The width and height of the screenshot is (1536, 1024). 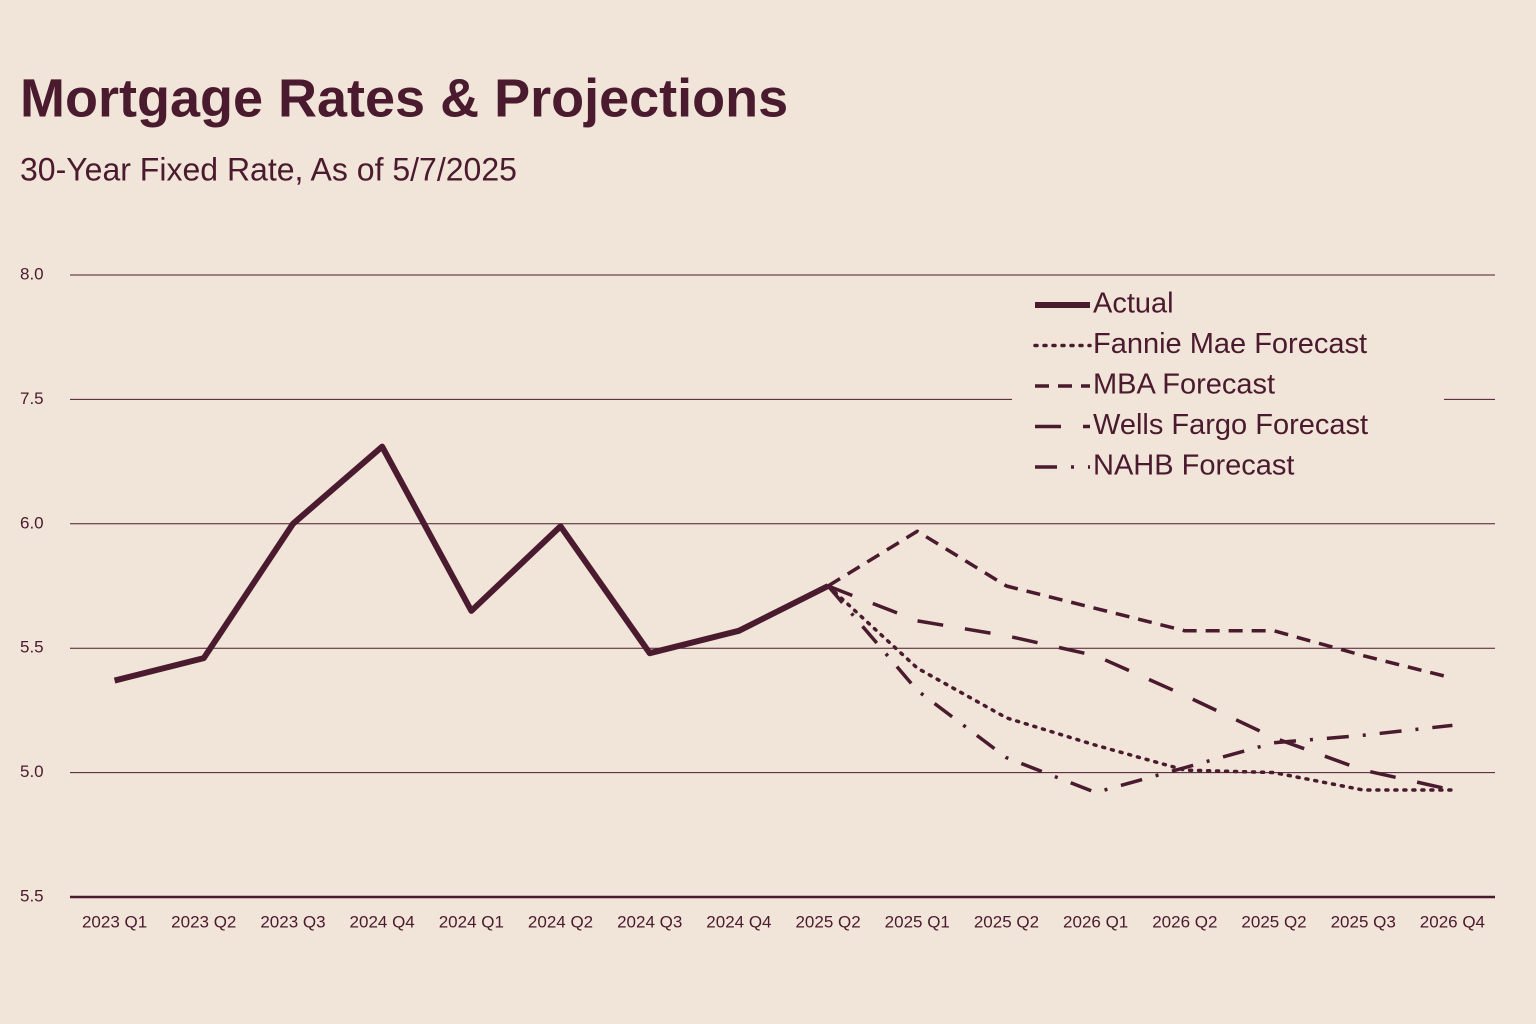 I want to click on legend-label: MBA Forecast, so click(x=1184, y=385).